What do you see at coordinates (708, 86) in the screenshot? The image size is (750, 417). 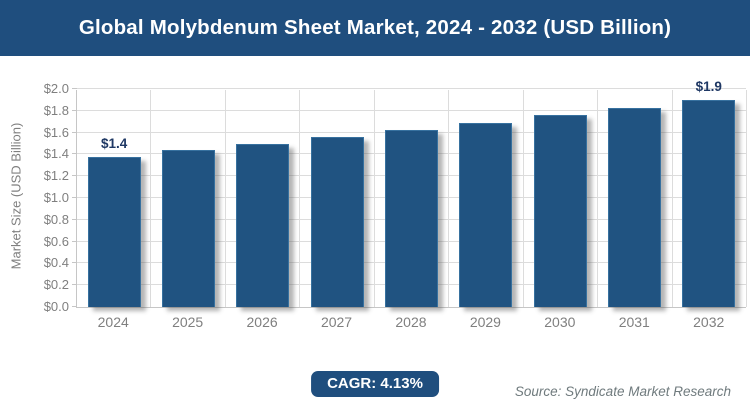 I see `bar-value-2032: $1.9` at bounding box center [708, 86].